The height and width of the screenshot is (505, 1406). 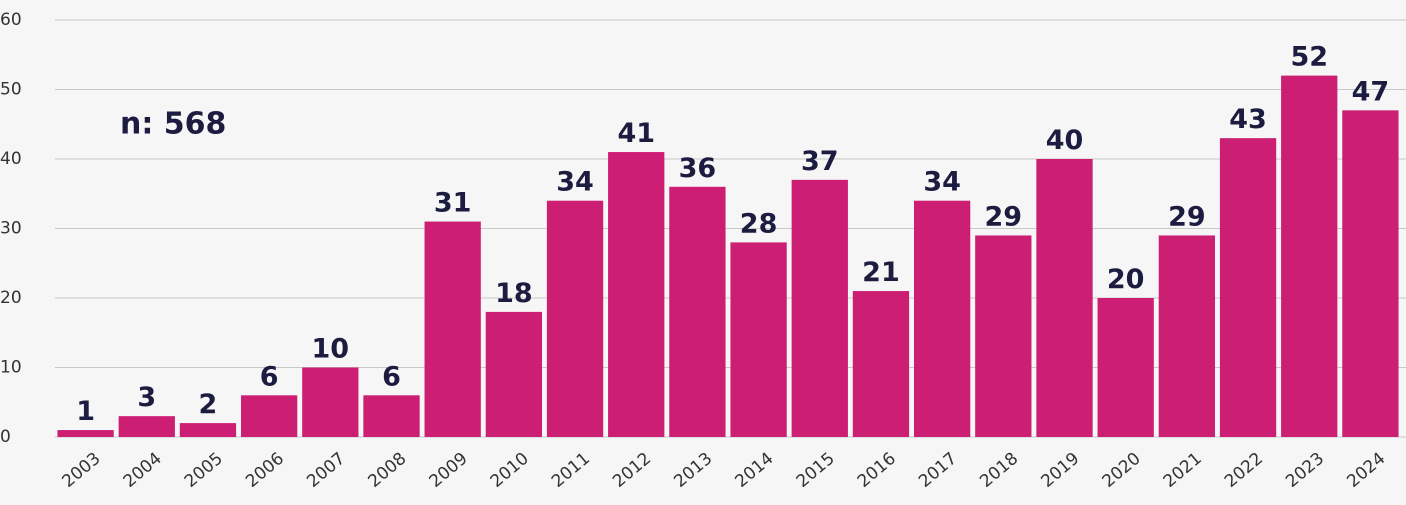 I want to click on x-tick-label: 2024, so click(x=1366, y=470).